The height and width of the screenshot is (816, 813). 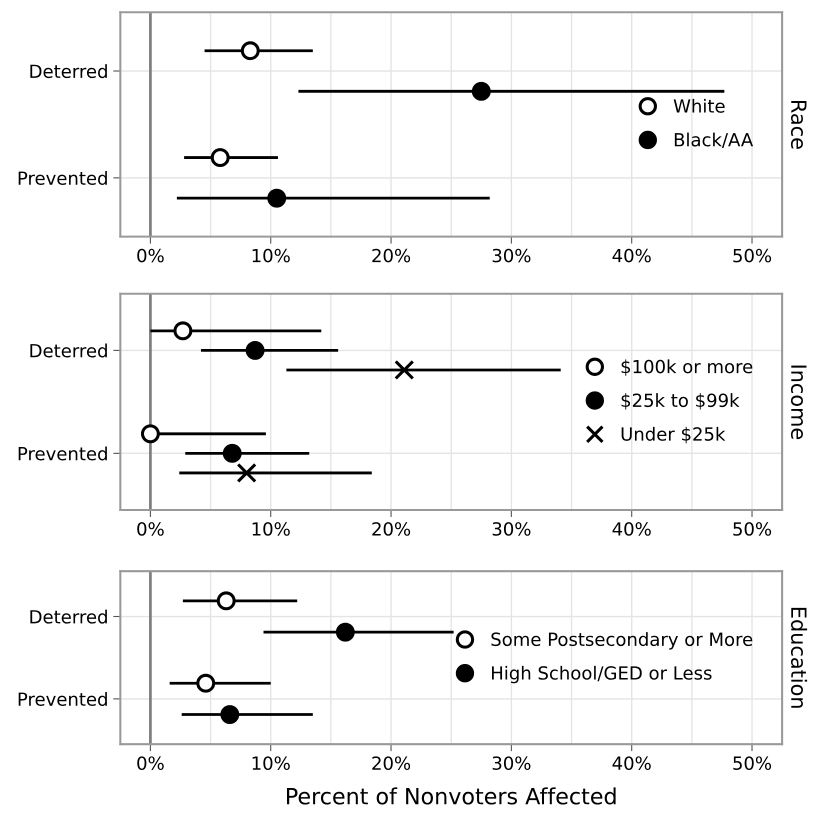 I want to click on legend-label: Some Postsecondary or More, so click(x=621, y=641).